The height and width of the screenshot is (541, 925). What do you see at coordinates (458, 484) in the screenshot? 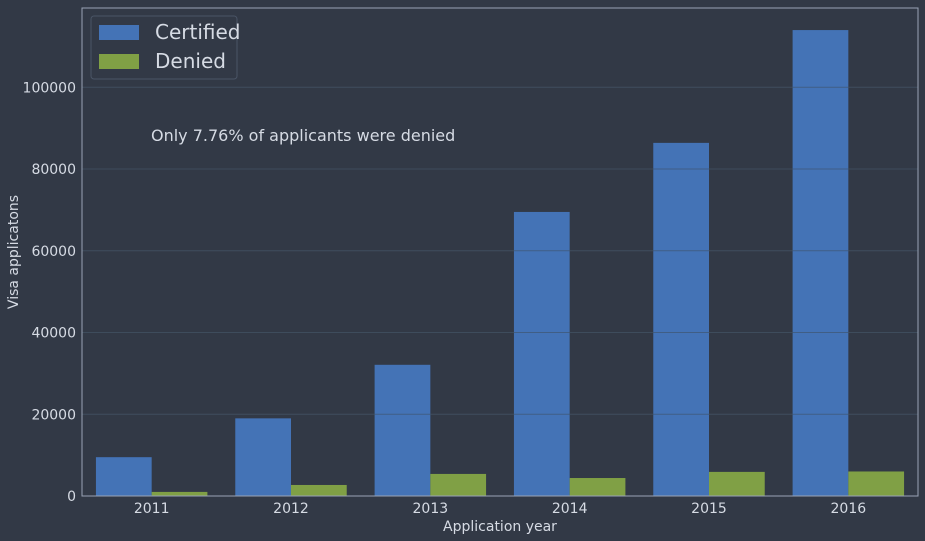
I see `bar-denied-2013` at bounding box center [458, 484].